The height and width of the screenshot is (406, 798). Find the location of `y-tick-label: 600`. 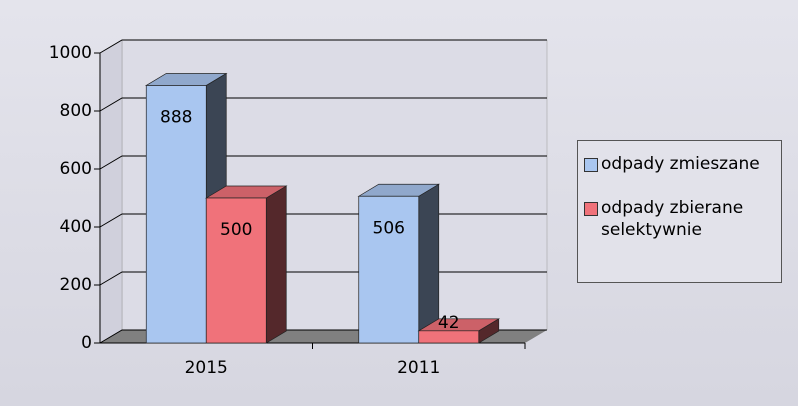

y-tick-label: 600 is located at coordinates (76, 169).